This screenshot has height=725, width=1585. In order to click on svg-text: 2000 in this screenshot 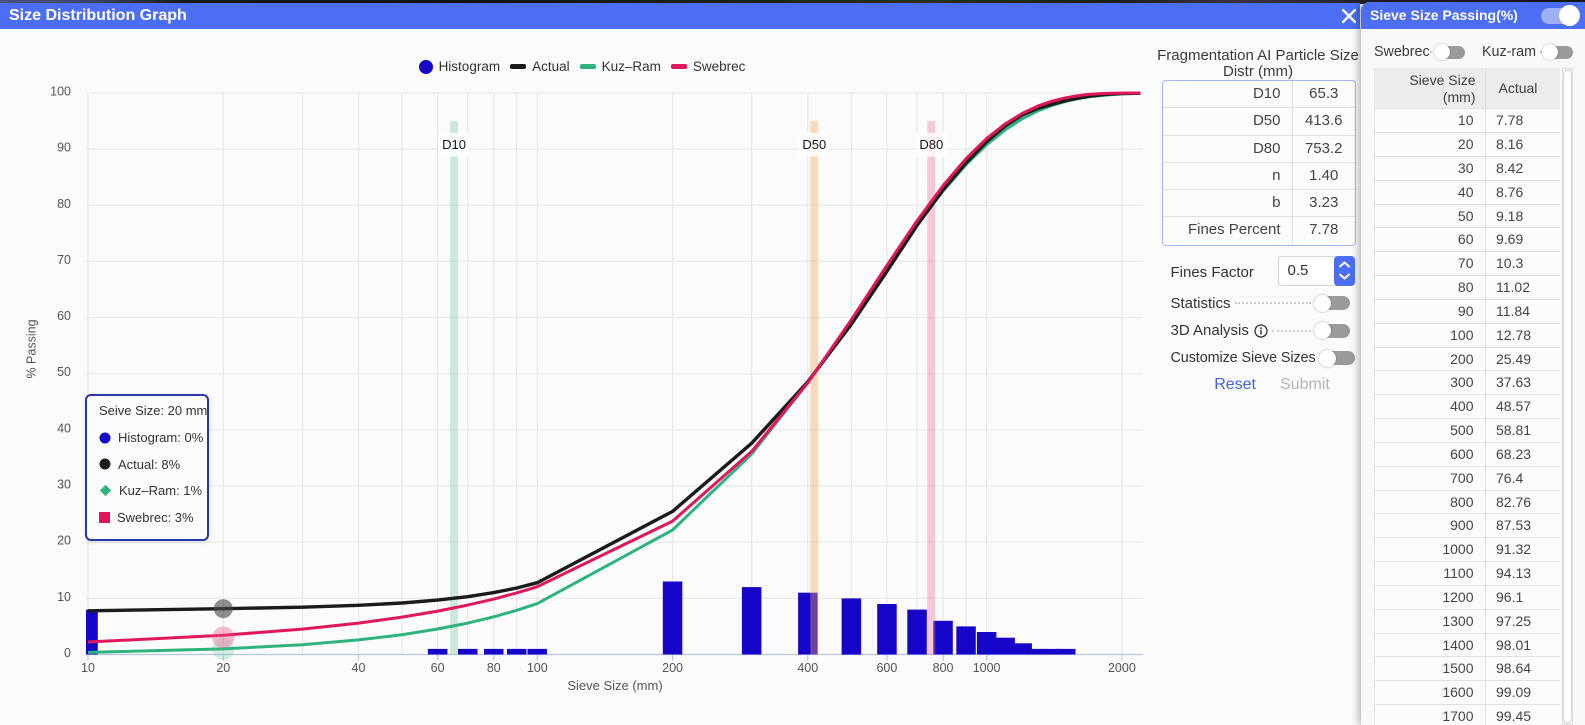, I will do `click(1122, 668)`.